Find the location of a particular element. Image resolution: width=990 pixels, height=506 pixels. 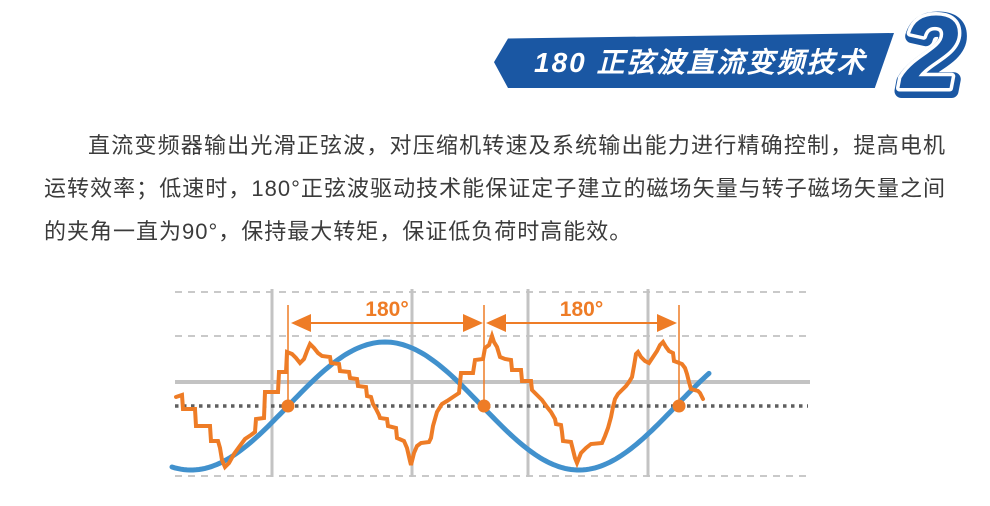

badge-number-outline: 2 is located at coordinates (931, 56).